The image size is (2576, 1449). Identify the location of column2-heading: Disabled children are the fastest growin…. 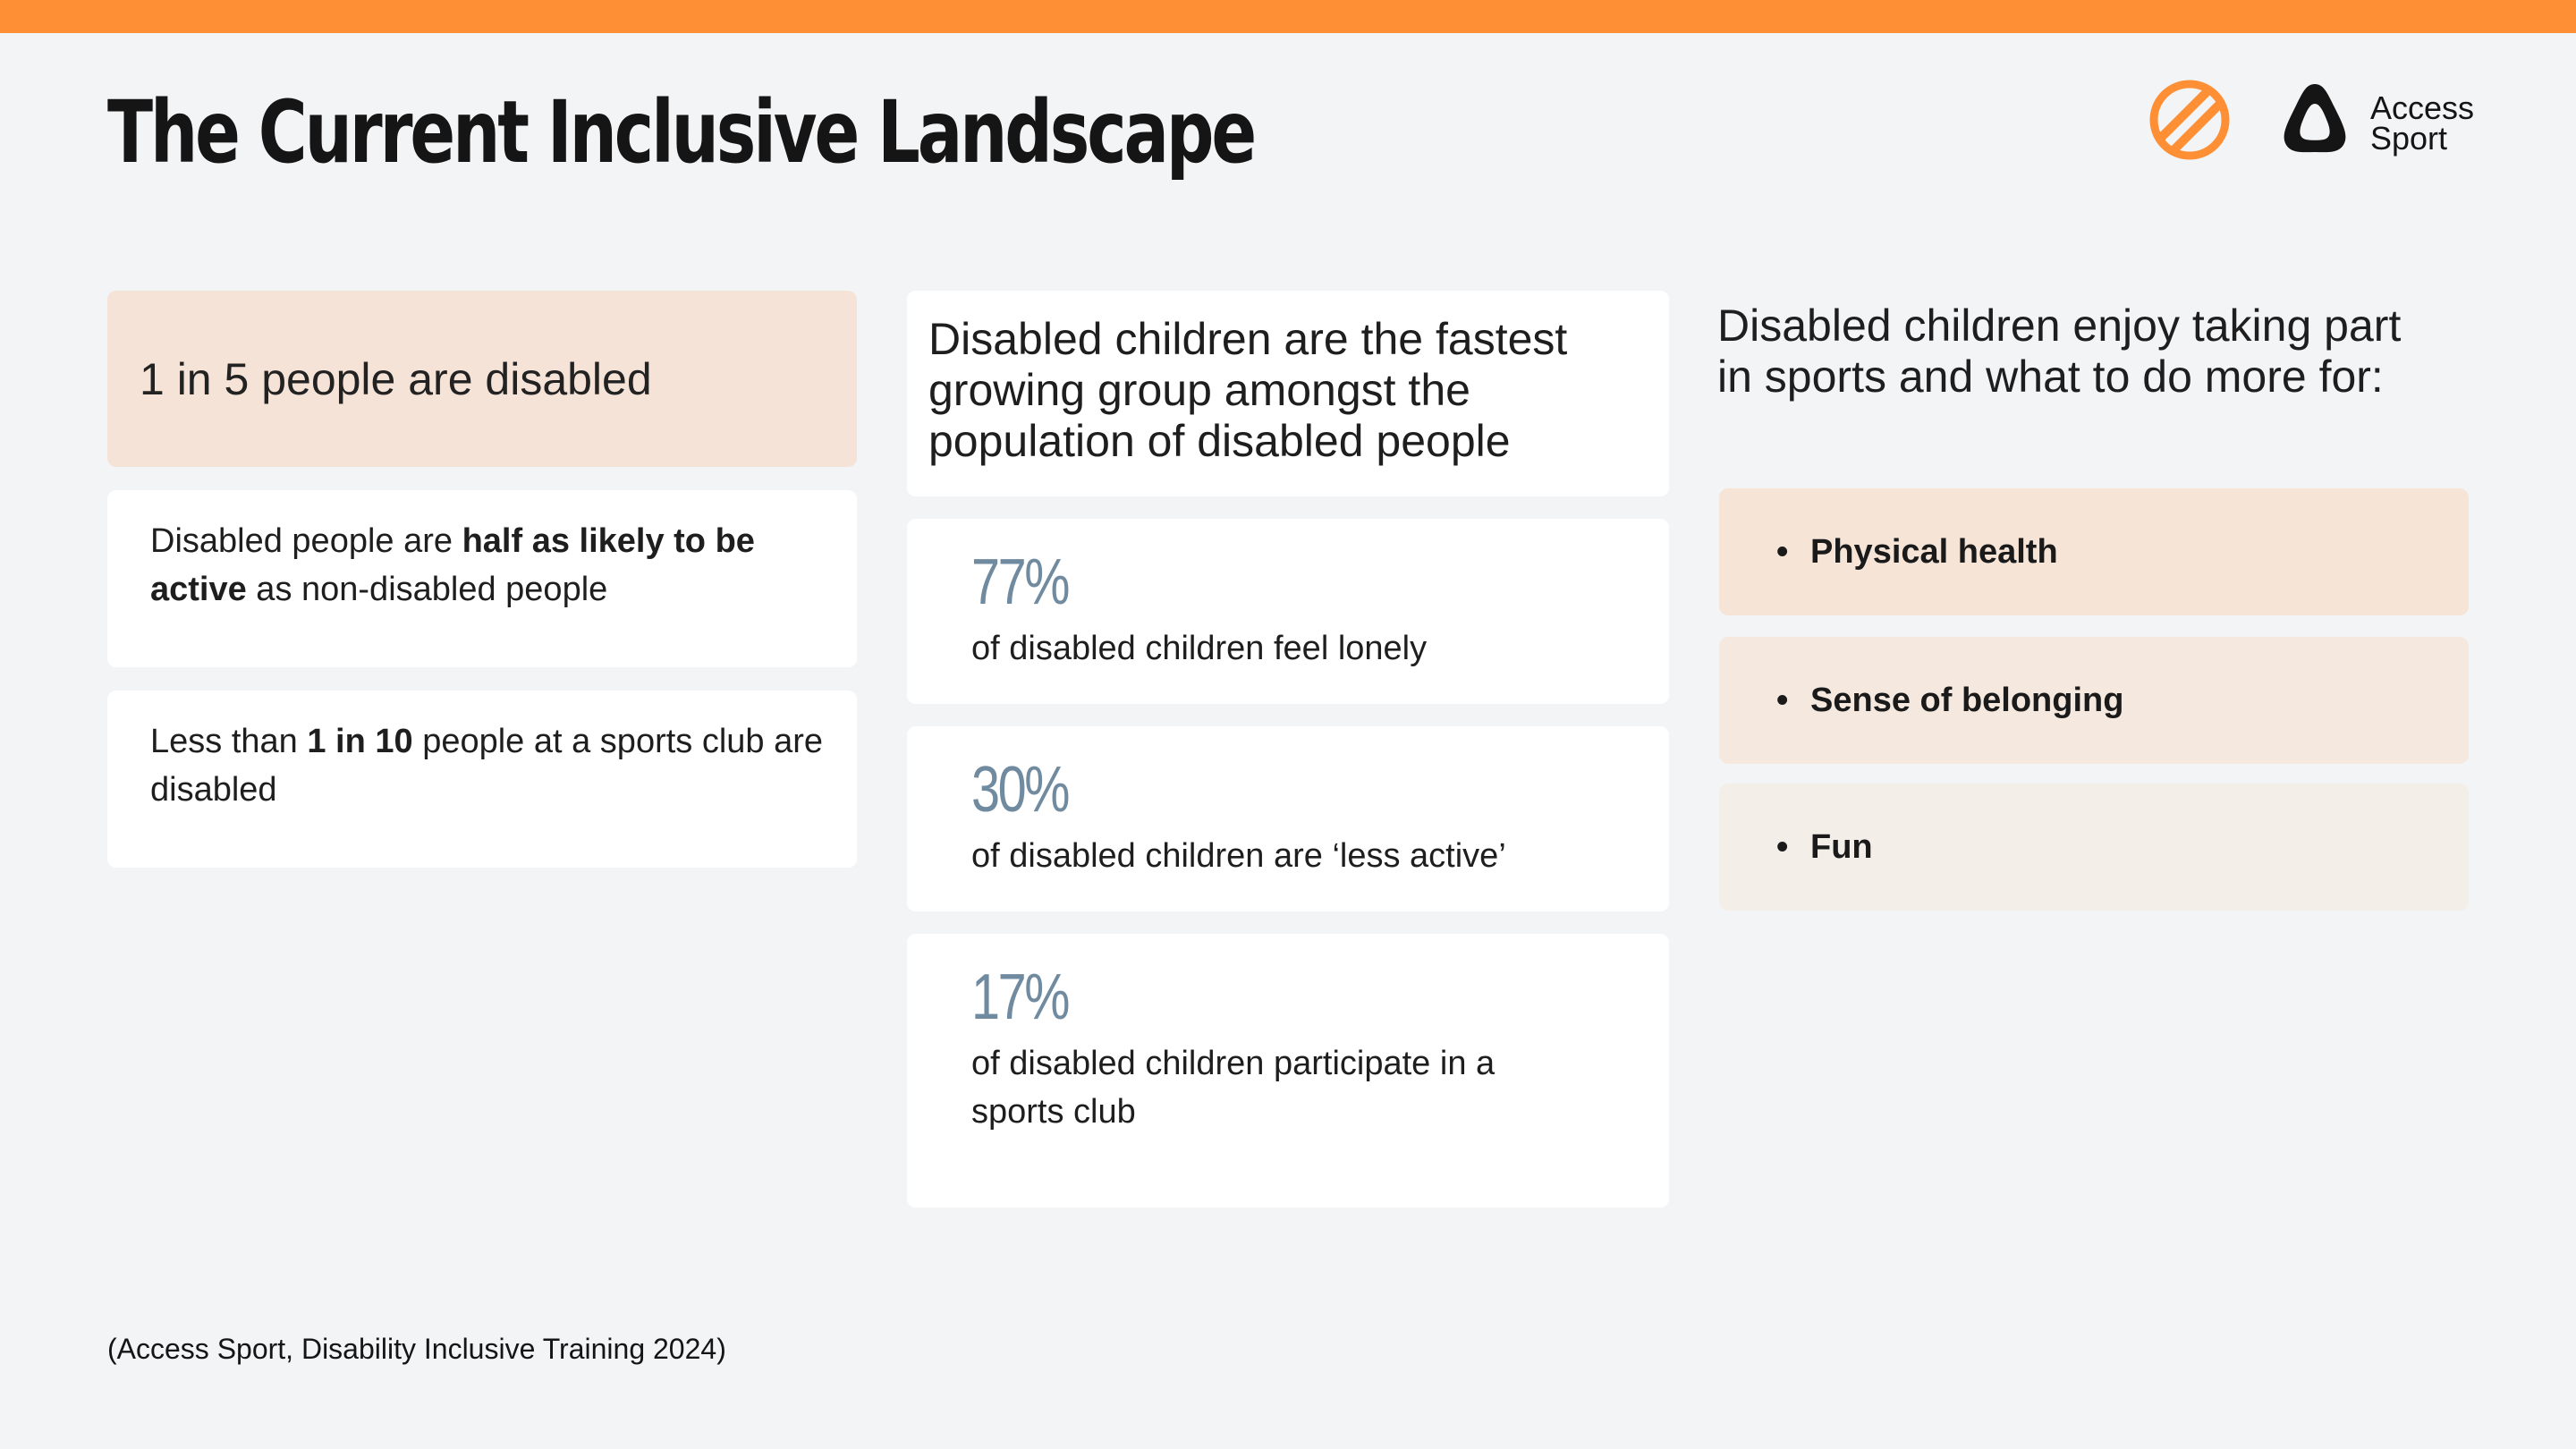
(1248, 390).